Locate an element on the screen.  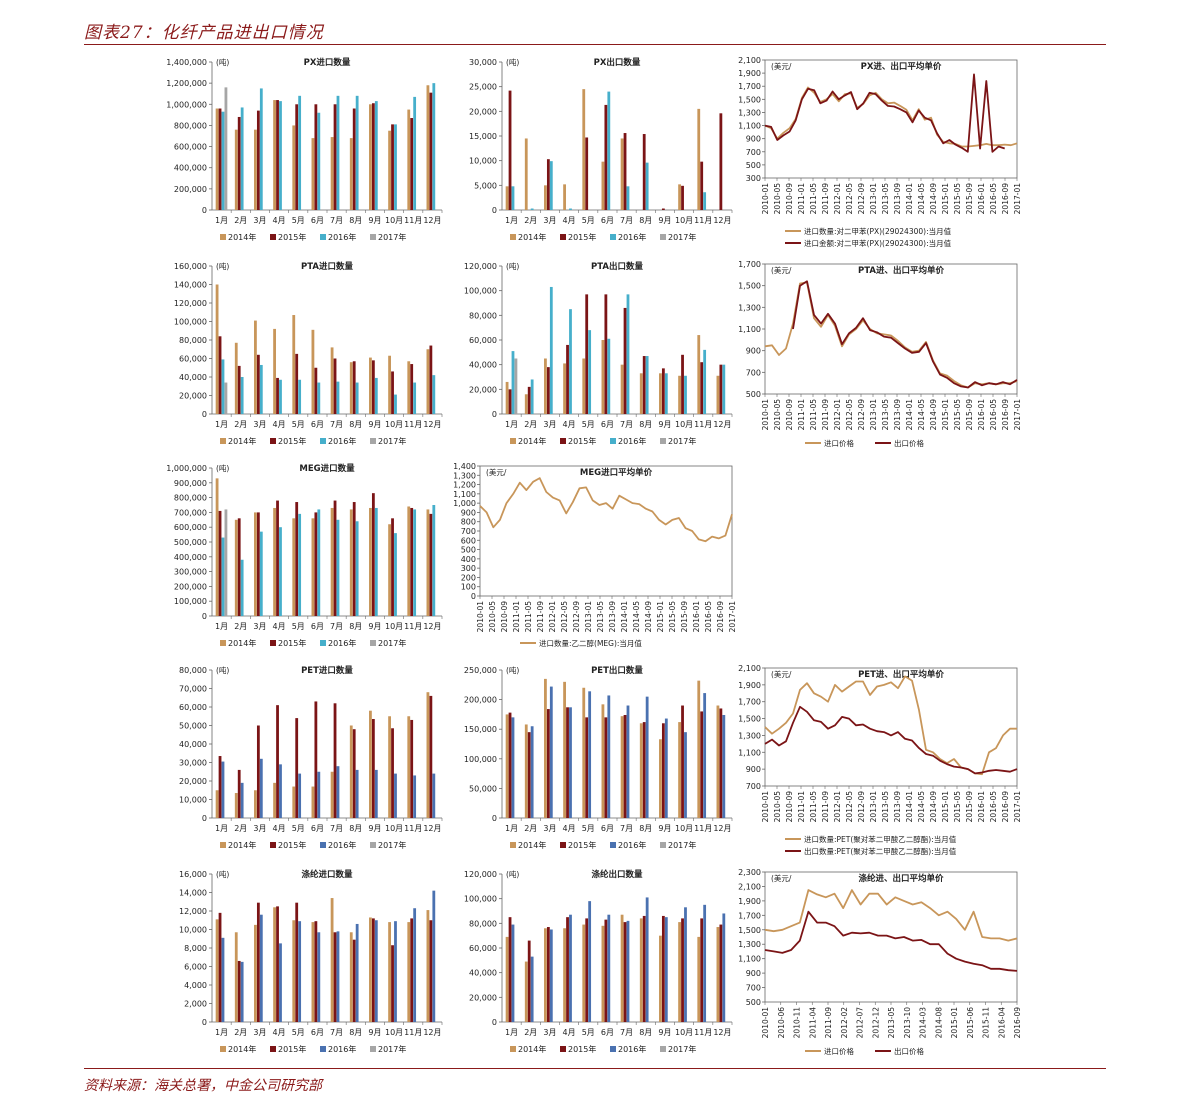
legend-label: 出口价格 is located at coordinates (909, 1051).